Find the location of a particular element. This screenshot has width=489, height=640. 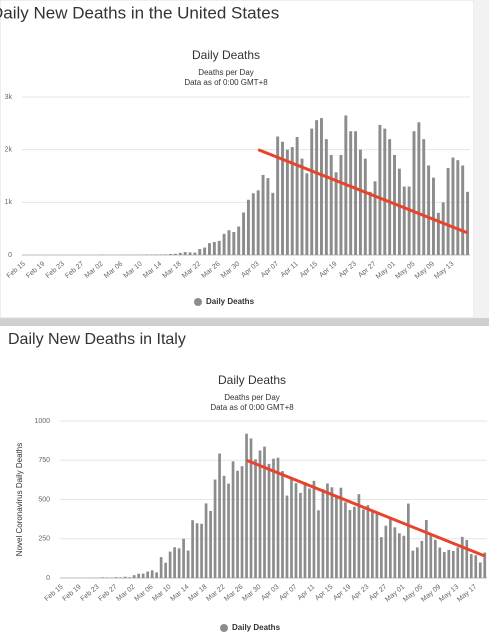

y-tick-label: 2k is located at coordinates (9, 150).